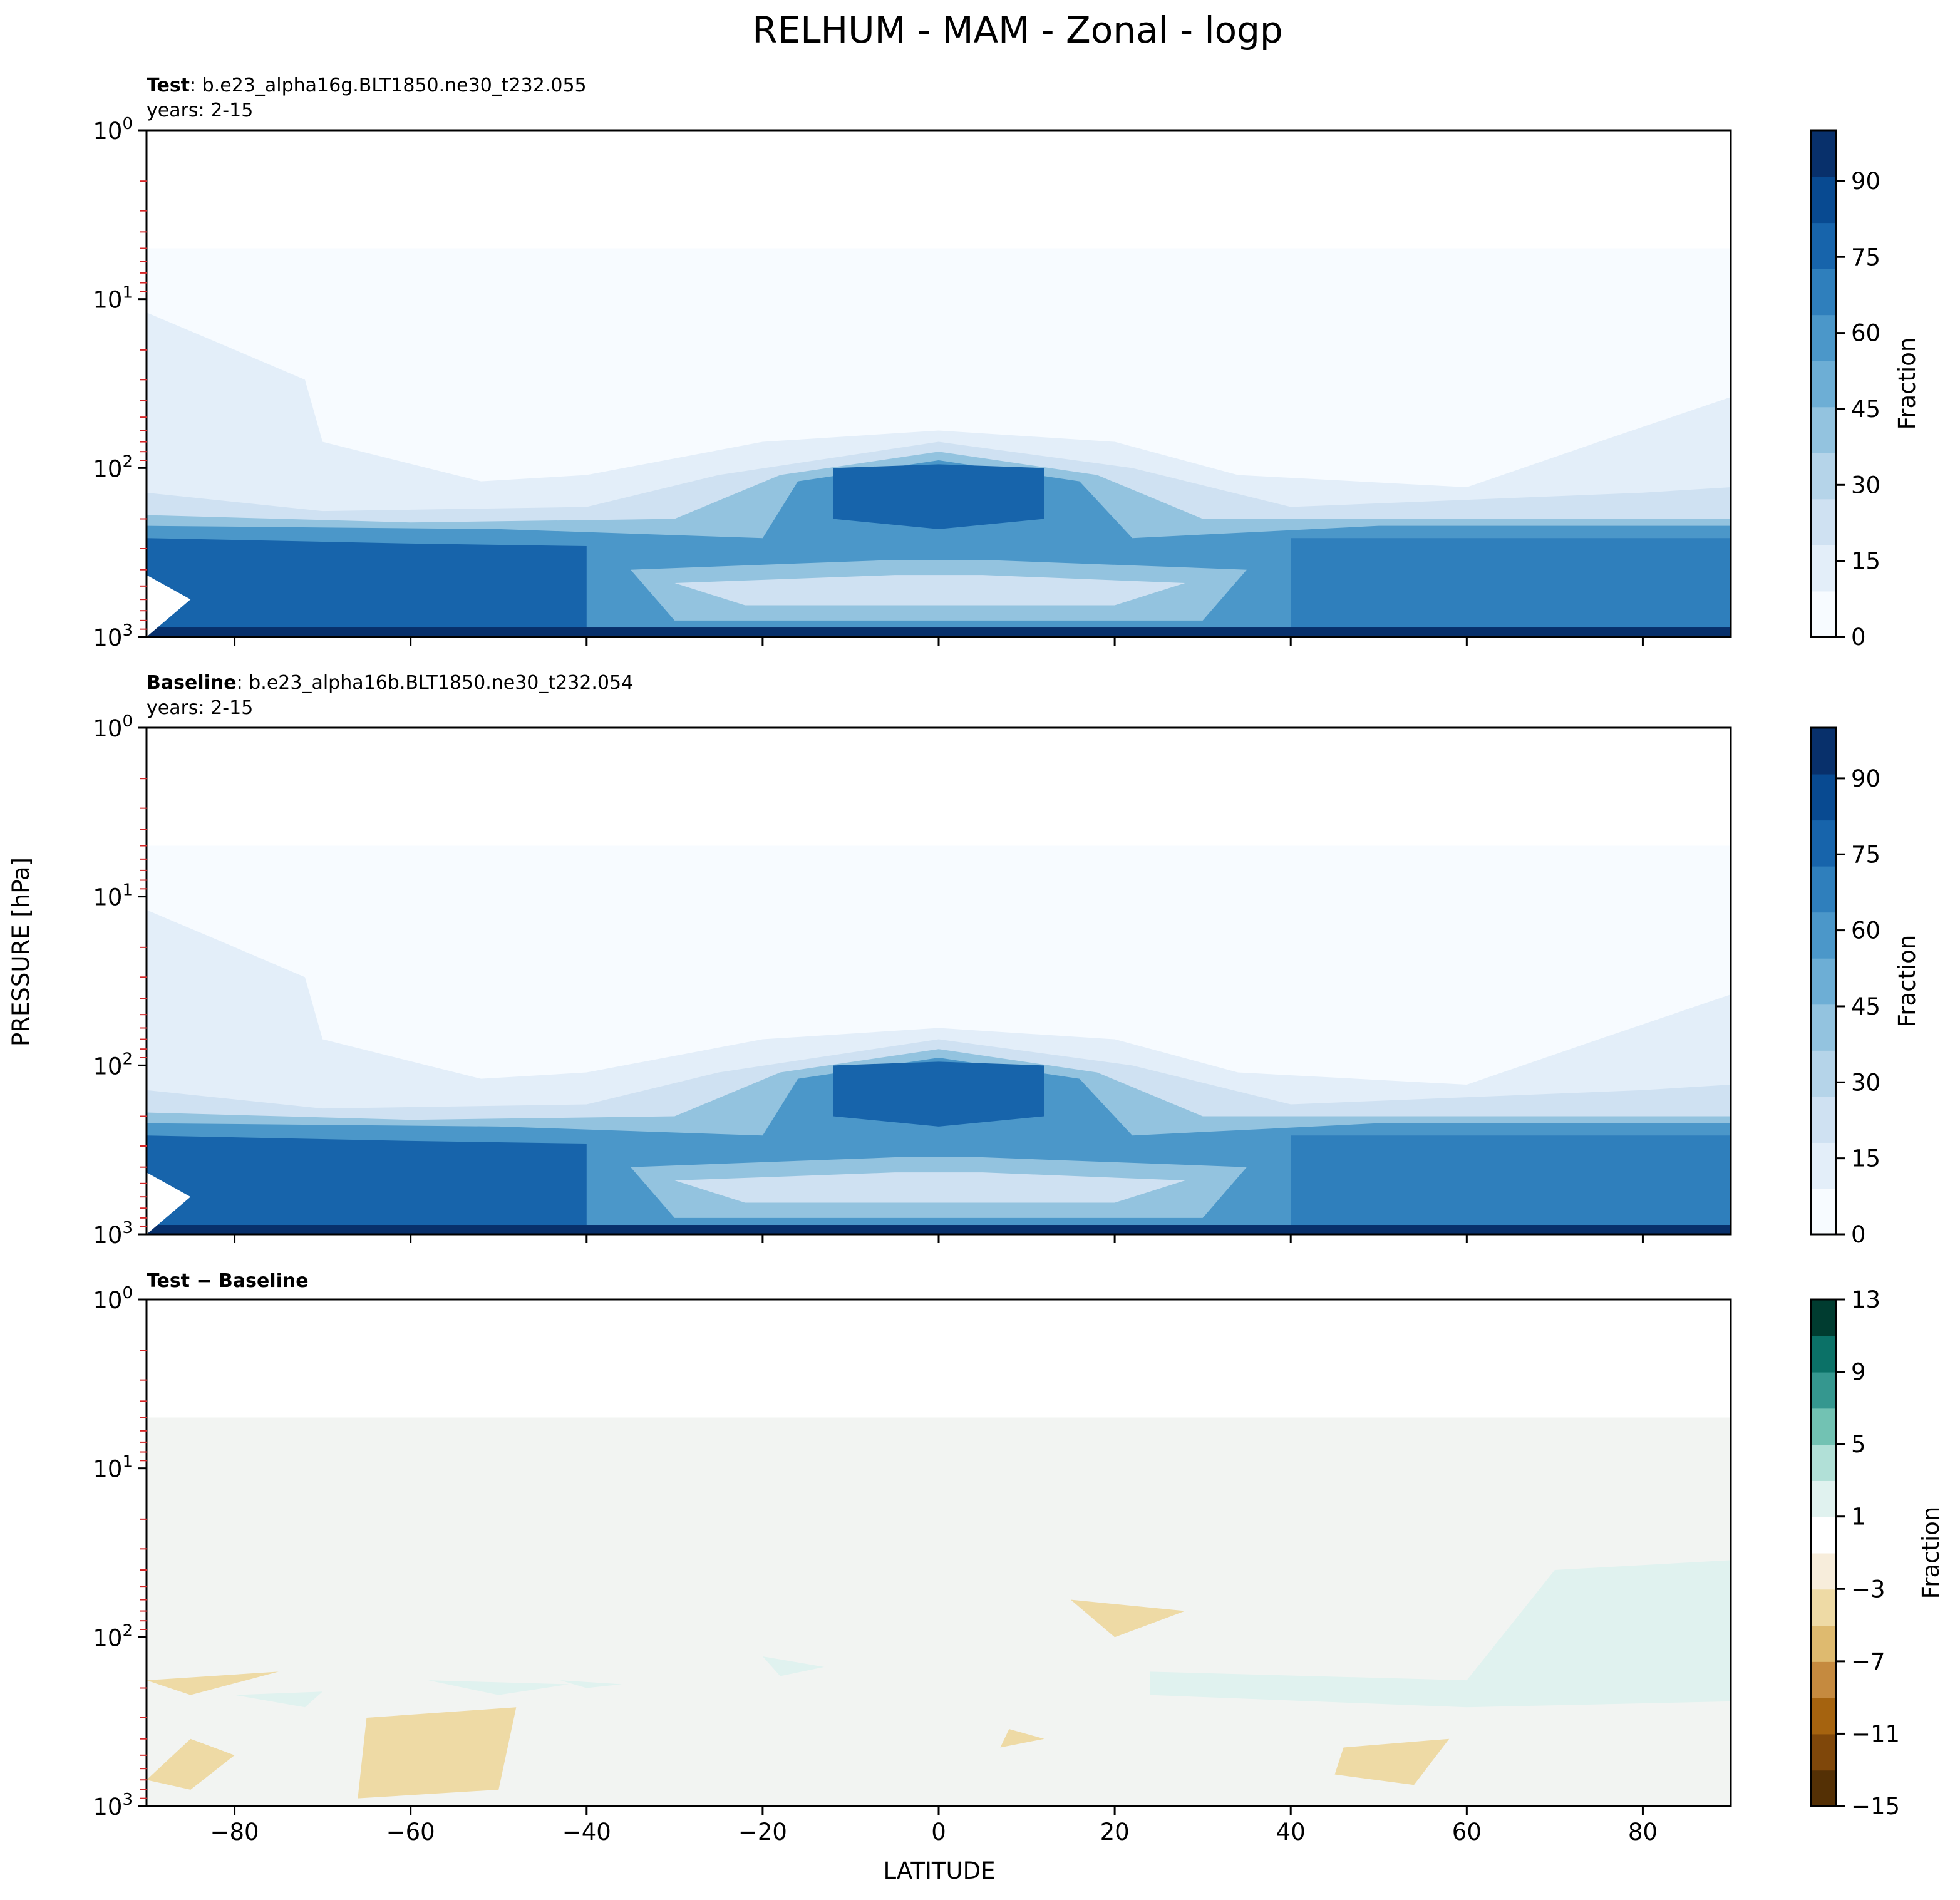 Image resolution: width=1960 pixels, height=1900 pixels. Describe the element at coordinates (586, 1832) in the screenshot. I see `x-tick-label: −40` at that location.